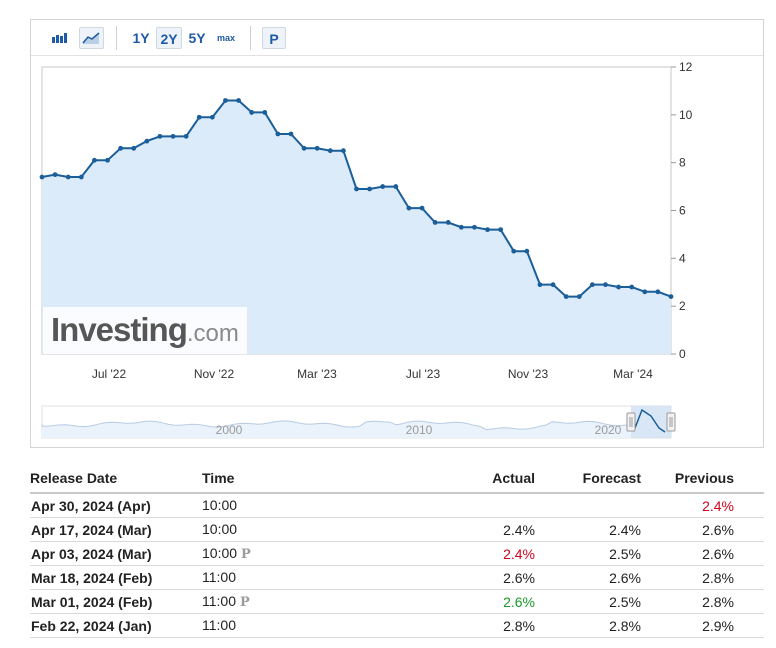  I want to click on range-navigator: 2000 2010 2020, so click(358, 422).